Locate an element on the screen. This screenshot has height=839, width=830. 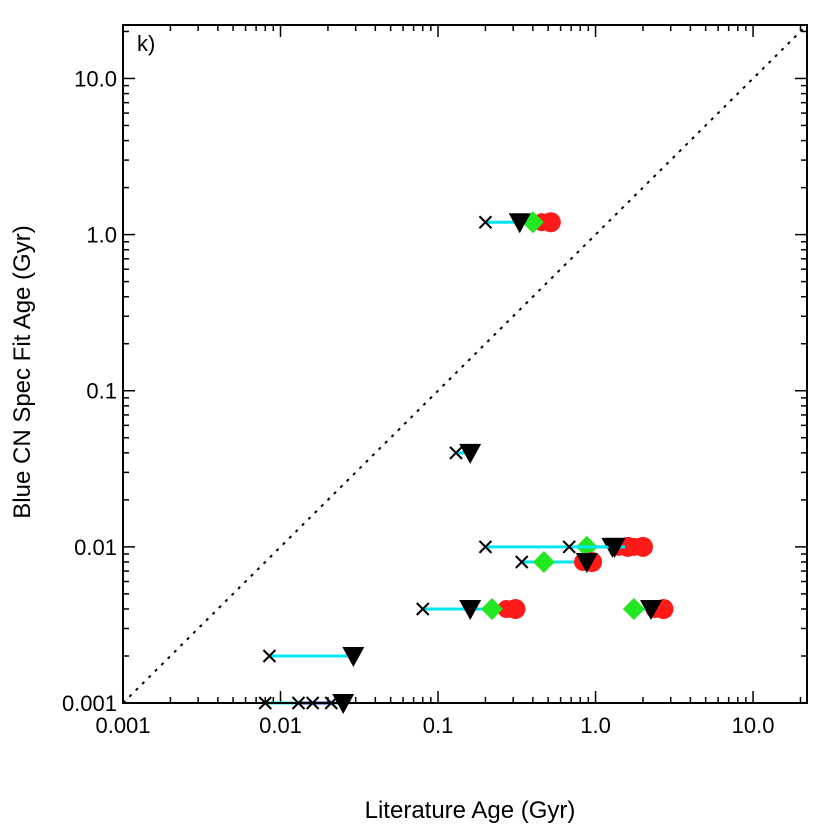
panel-label: k) is located at coordinates (146, 43).